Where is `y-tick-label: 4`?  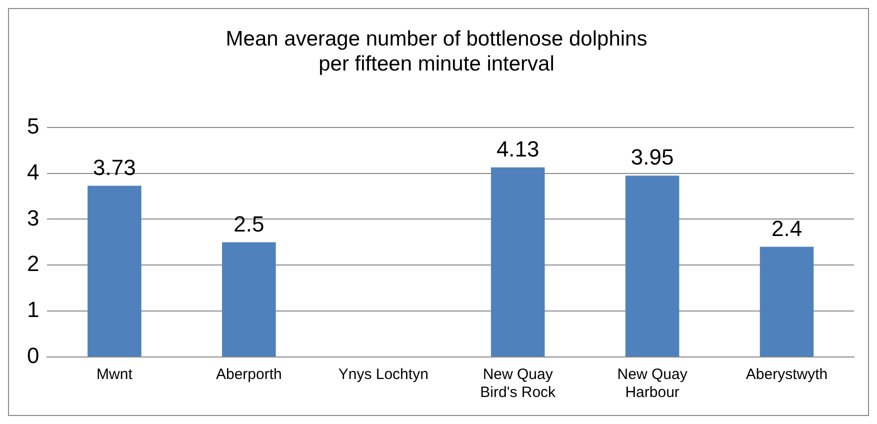 y-tick-label: 4 is located at coordinates (33, 171).